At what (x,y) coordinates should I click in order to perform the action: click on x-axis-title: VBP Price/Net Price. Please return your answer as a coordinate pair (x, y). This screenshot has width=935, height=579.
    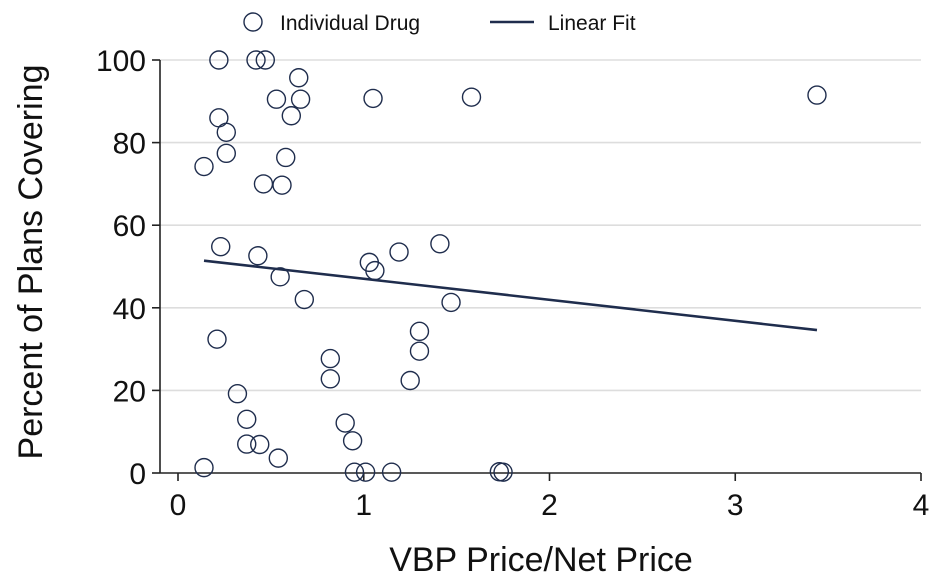
    Looking at the image, I should click on (541, 560).